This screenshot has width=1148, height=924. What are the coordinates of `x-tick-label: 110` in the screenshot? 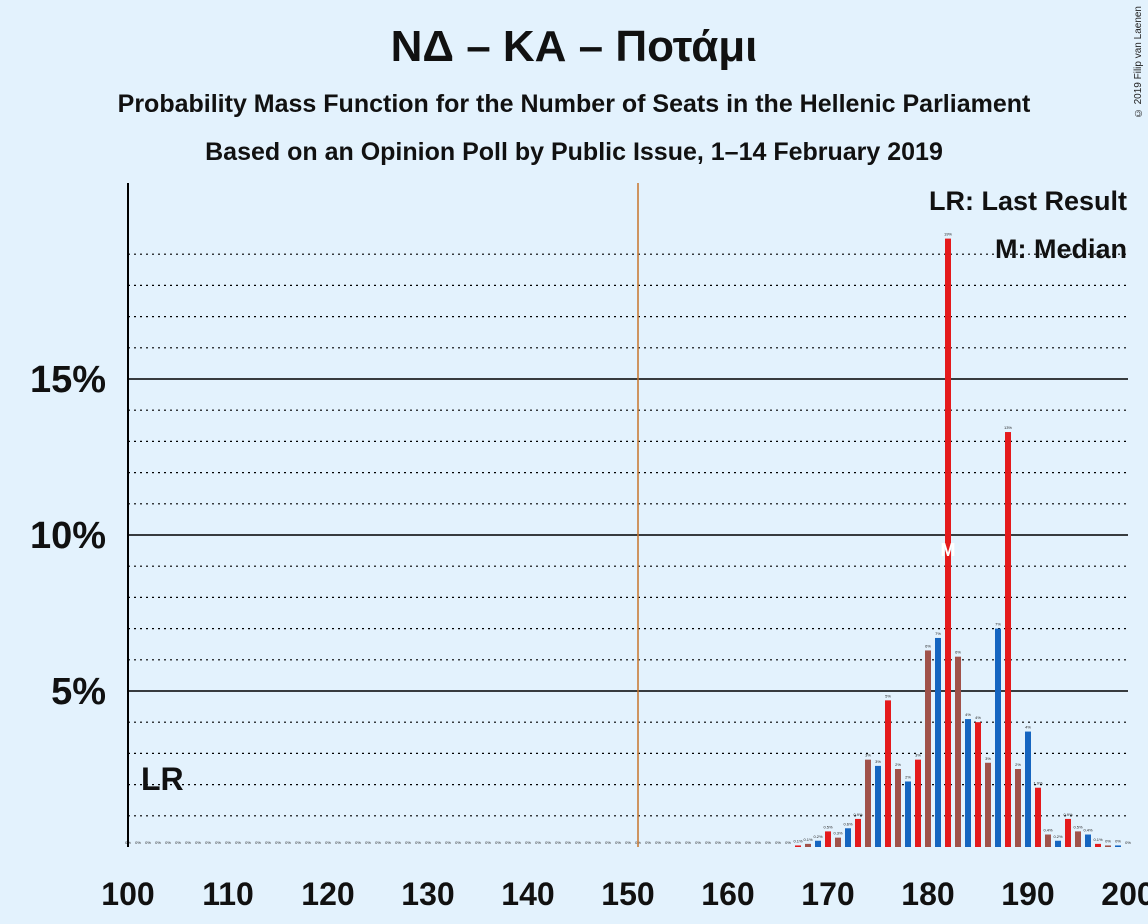 It's located at (228, 894).